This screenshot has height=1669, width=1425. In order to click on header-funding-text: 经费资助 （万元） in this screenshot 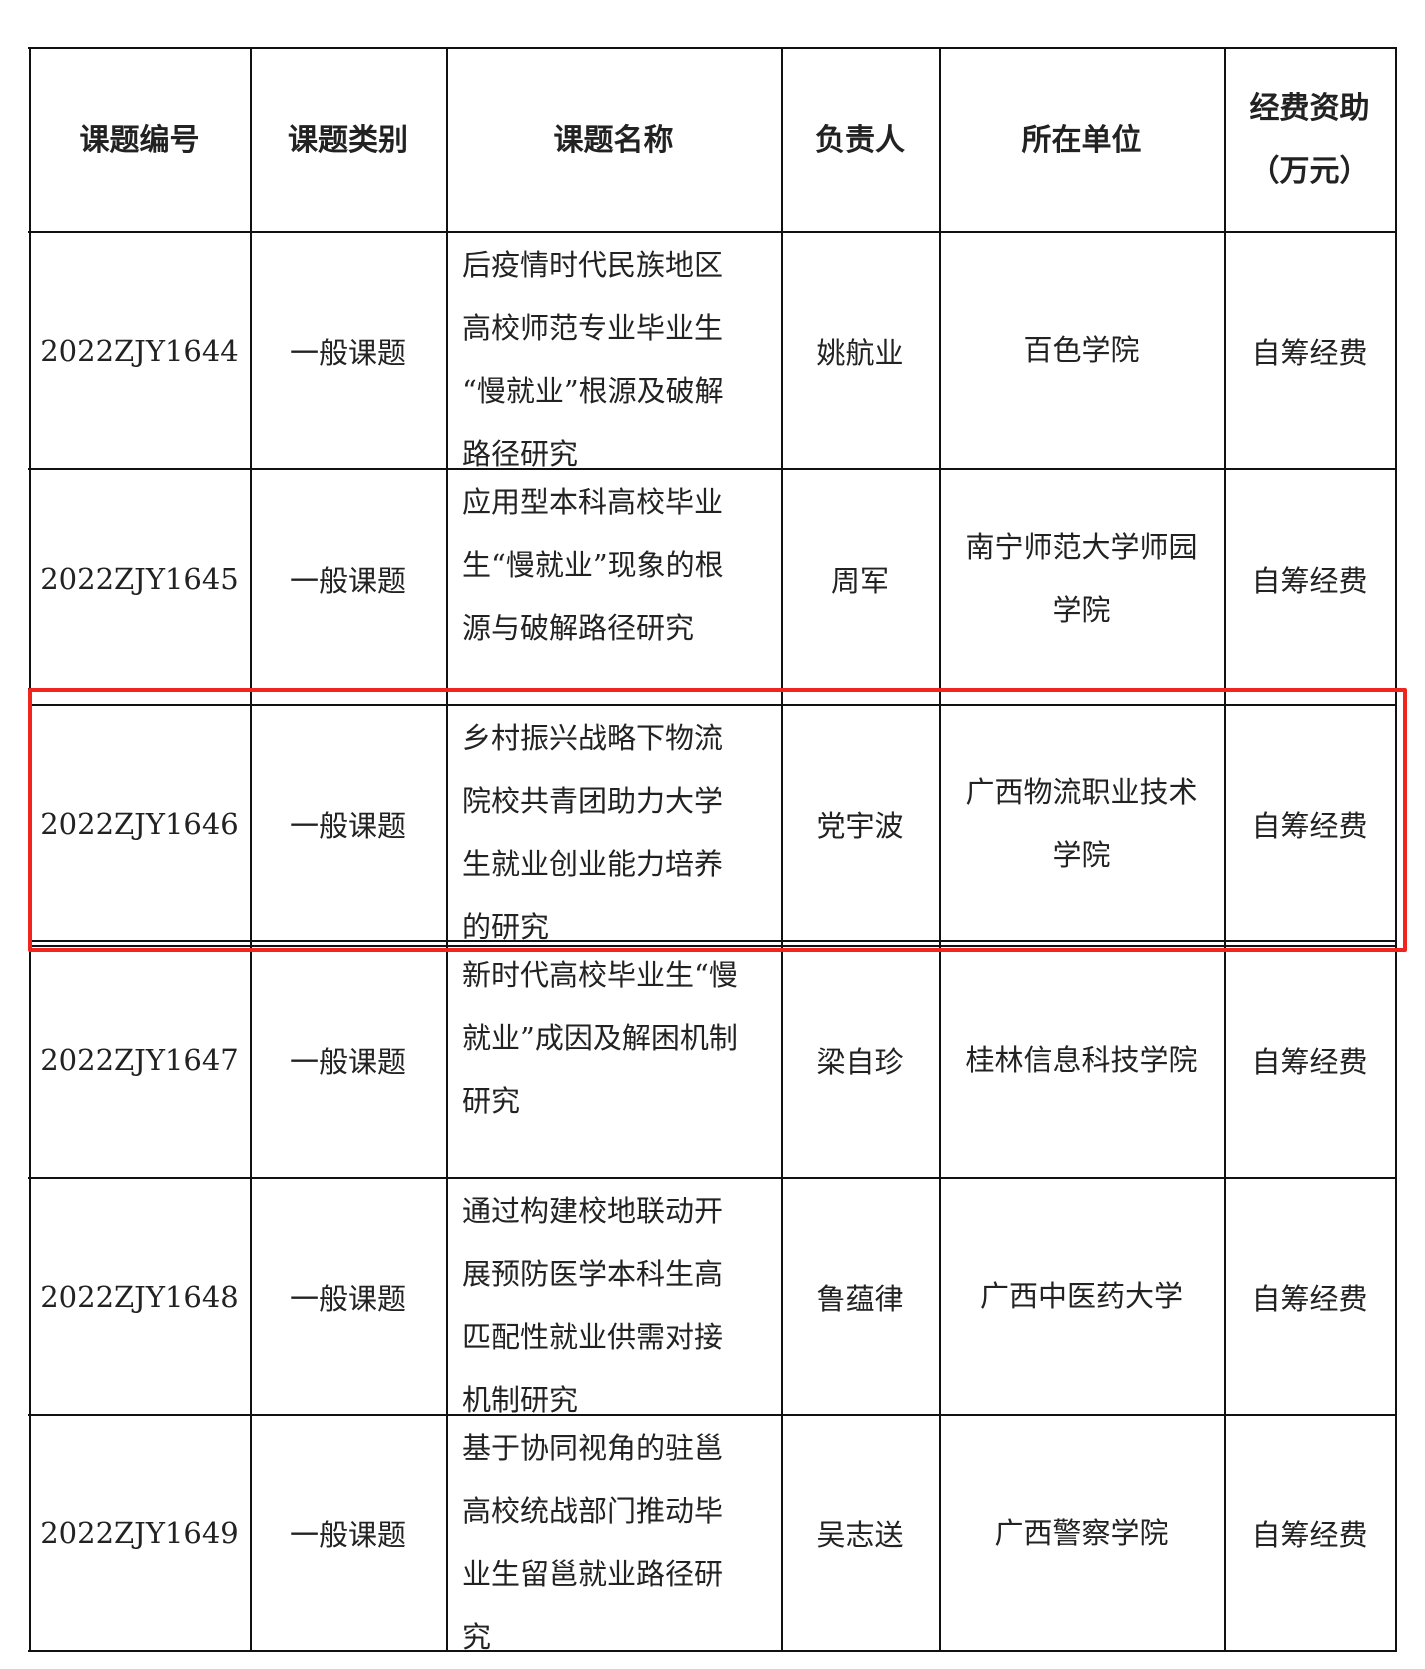, I will do `click(1309, 140)`.